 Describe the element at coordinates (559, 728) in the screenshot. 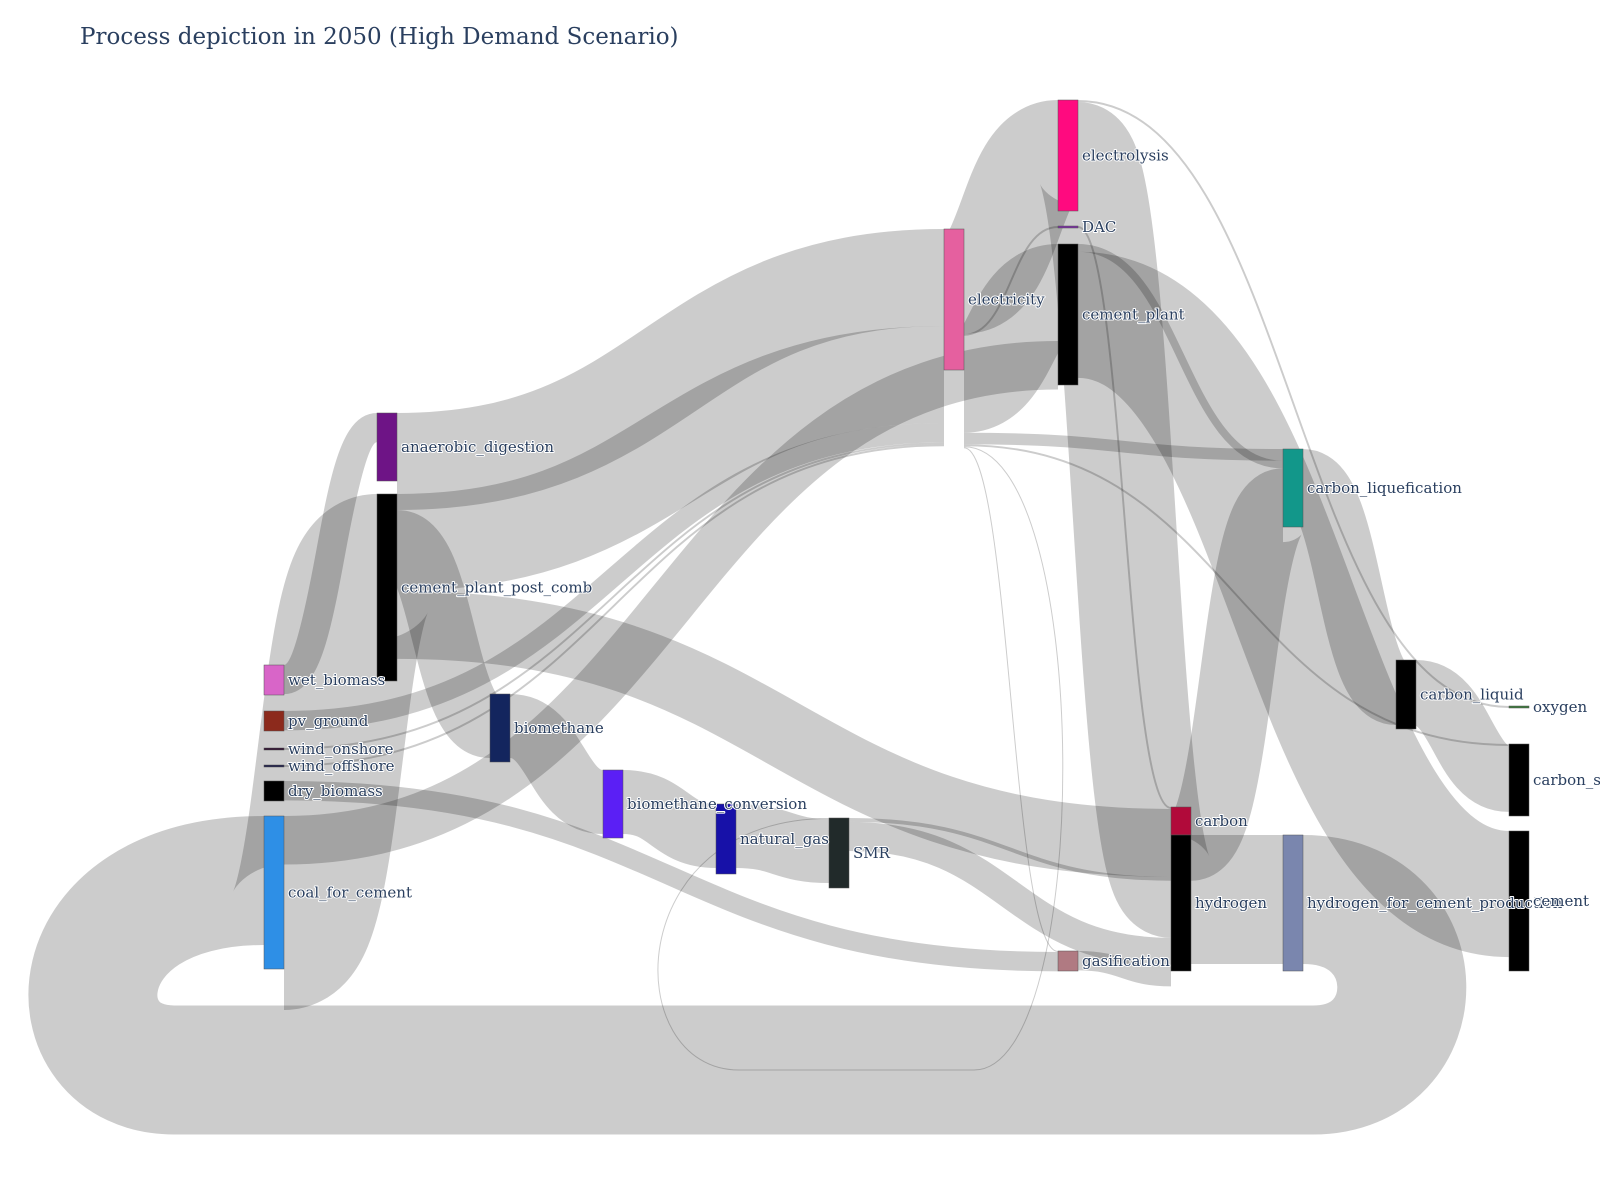

I see `node-label-biomethane: biomethane` at that location.